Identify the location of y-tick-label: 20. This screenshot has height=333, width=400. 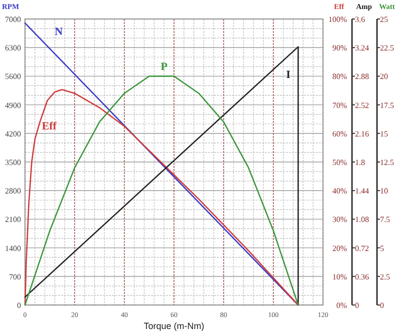
(384, 77).